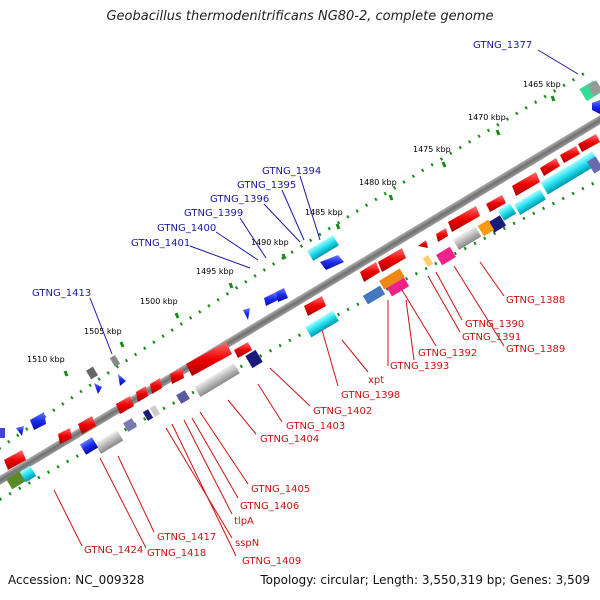 The width and height of the screenshot is (600, 600). I want to click on gene-label: GTNG_1406, so click(269, 506).